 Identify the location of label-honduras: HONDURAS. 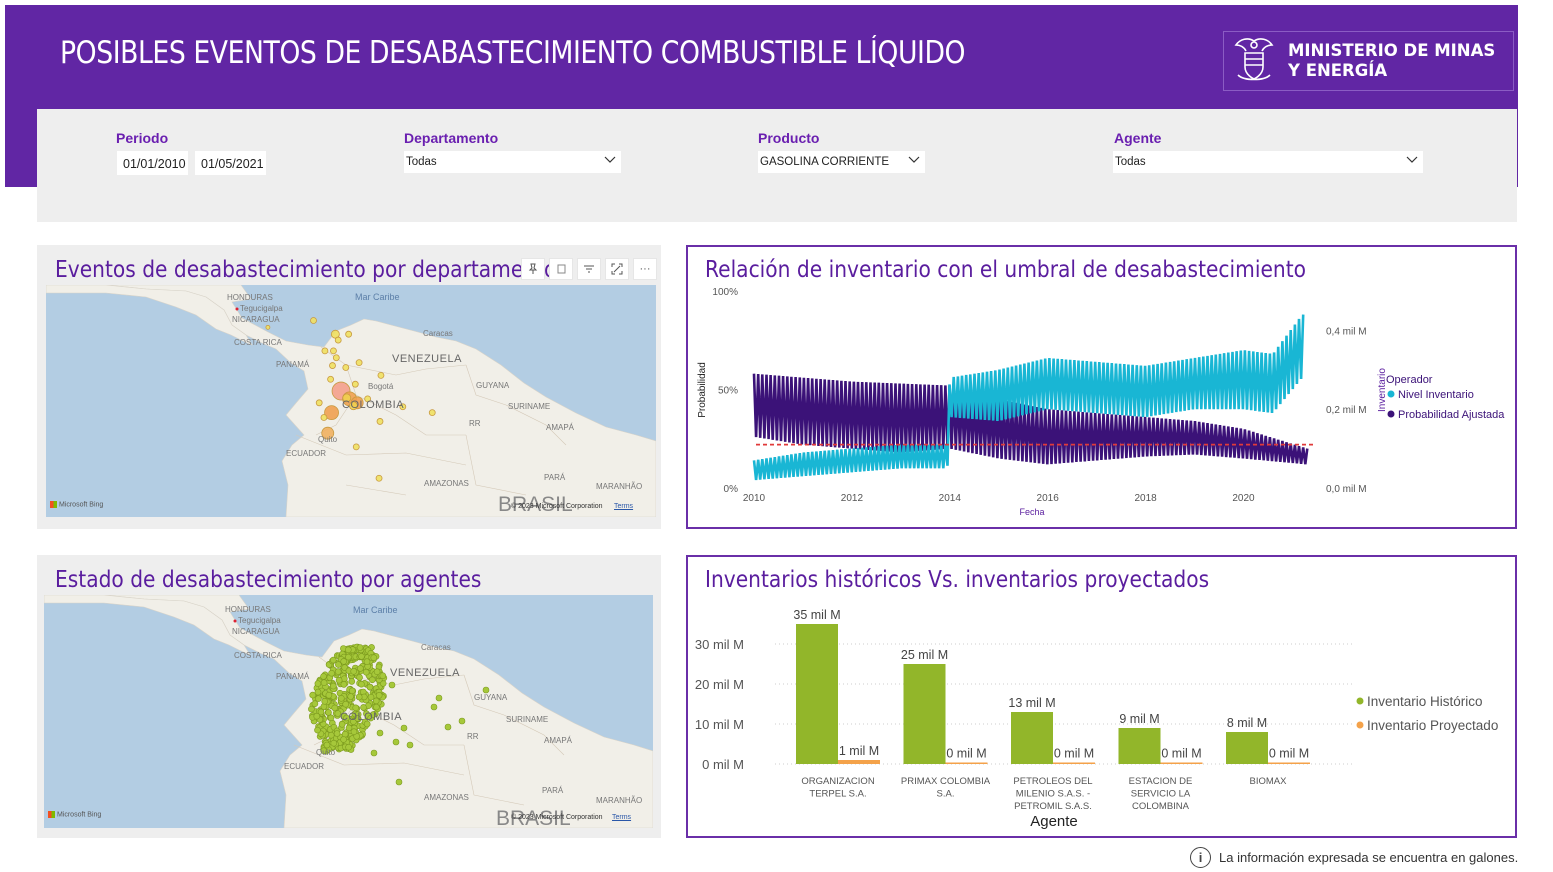
(250, 297).